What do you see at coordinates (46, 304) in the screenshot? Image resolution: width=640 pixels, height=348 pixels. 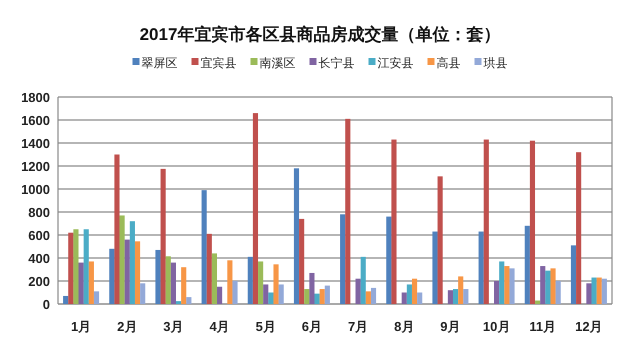 I see `y-tick-label: 0` at bounding box center [46, 304].